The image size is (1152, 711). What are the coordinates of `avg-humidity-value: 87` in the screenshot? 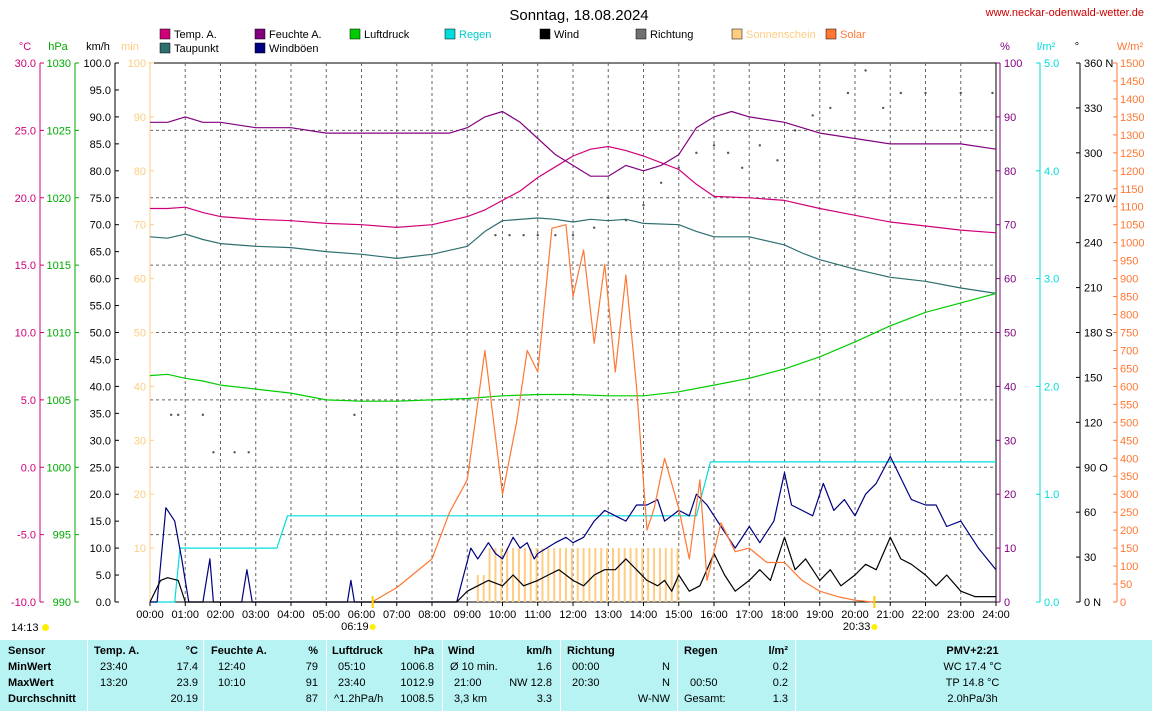 It's located at (311, 699).